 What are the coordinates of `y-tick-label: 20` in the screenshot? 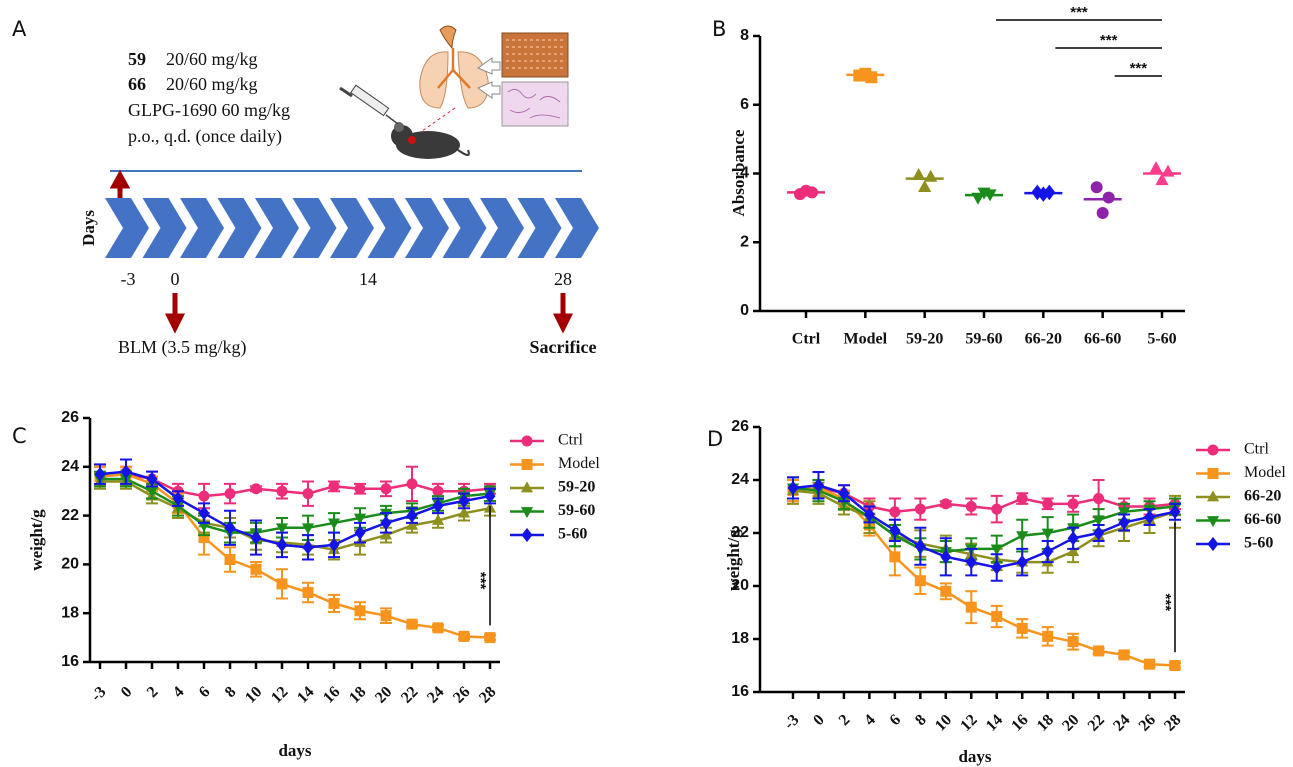 It's located at (740, 585).